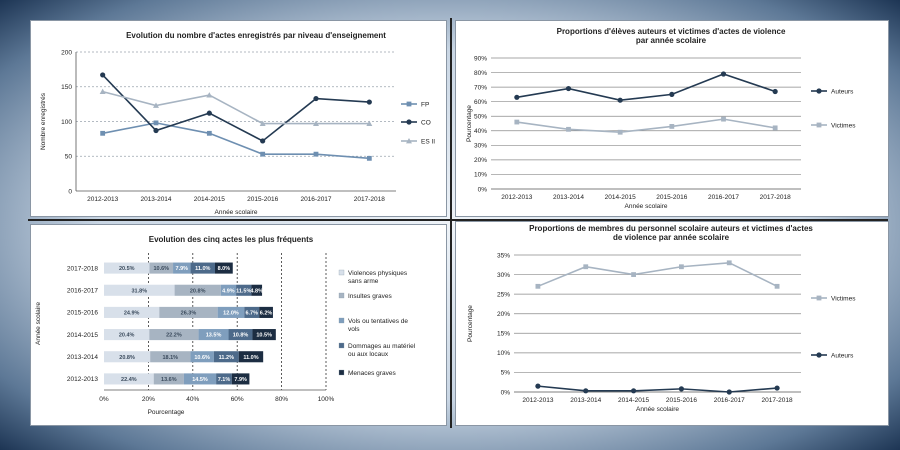  Describe the element at coordinates (262, 199) in the screenshot. I see `x-tick-label: 2015-2016` at that location.